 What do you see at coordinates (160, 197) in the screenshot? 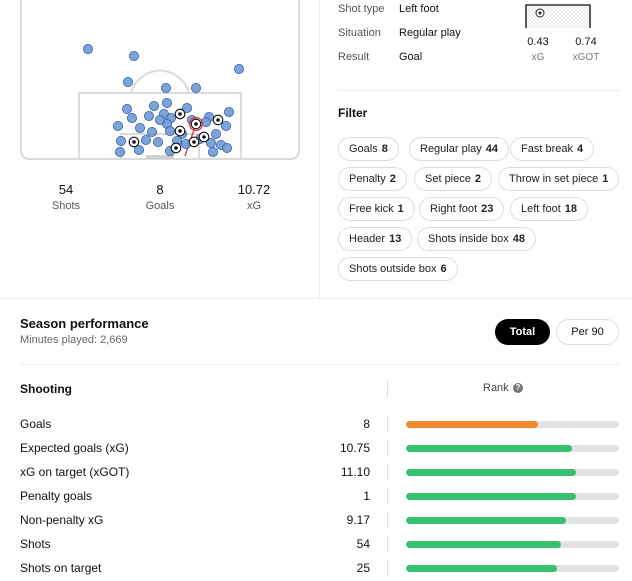
I see `summary-goals: 8 Goals` at bounding box center [160, 197].